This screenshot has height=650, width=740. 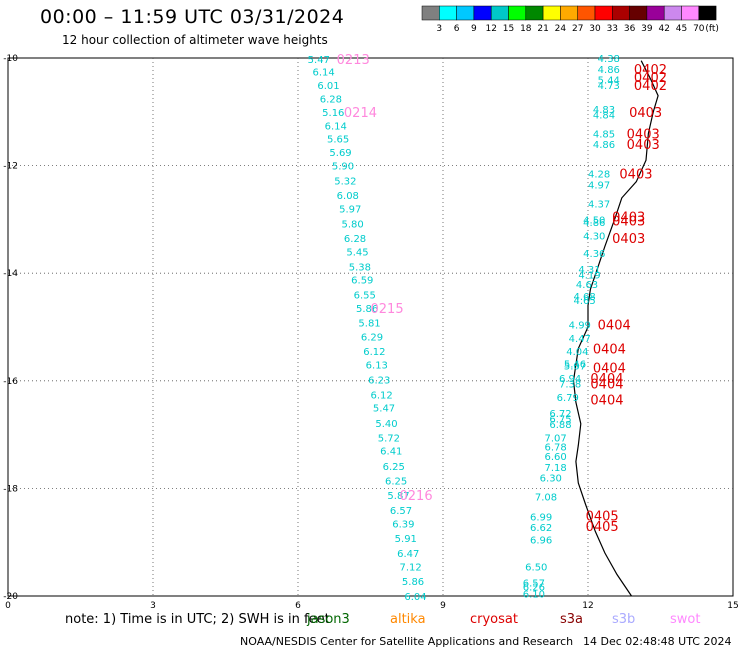 I want to click on colorbar-label: 21, so click(x=542, y=29).